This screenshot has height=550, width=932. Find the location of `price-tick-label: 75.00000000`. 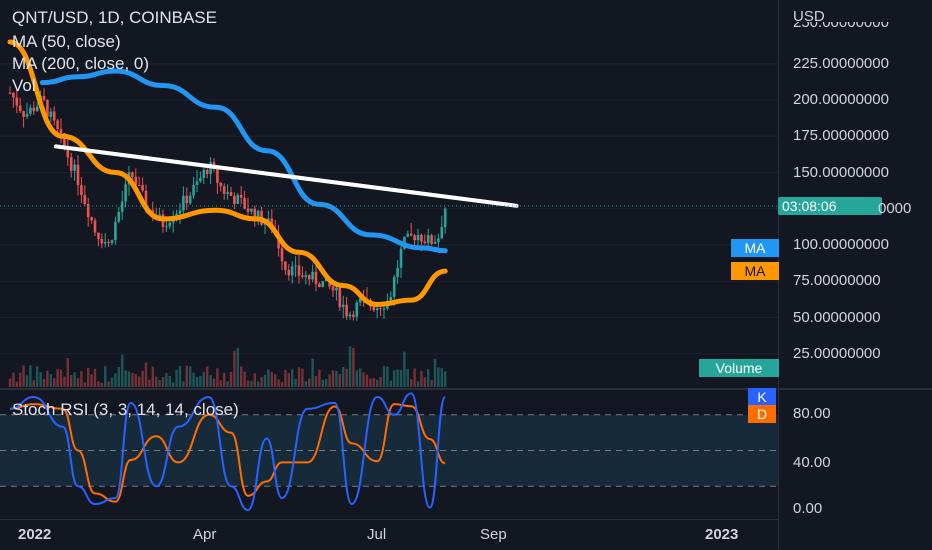

price-tick-label: 75.00000000 is located at coordinates (837, 281).